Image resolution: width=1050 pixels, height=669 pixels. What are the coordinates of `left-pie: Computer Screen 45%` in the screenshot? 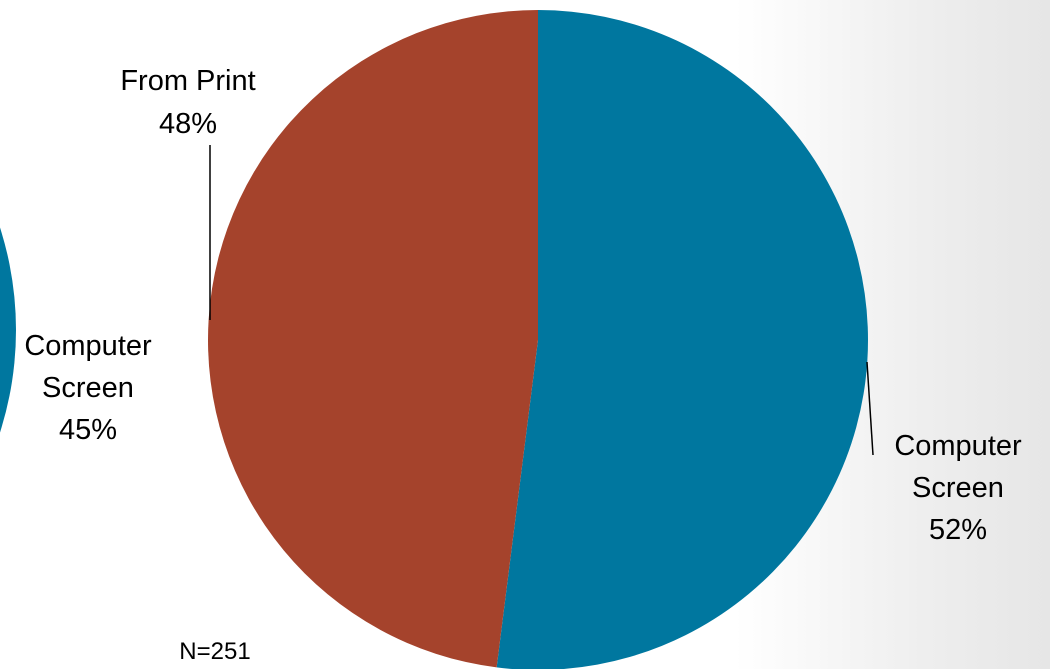 It's located at (76, 336).